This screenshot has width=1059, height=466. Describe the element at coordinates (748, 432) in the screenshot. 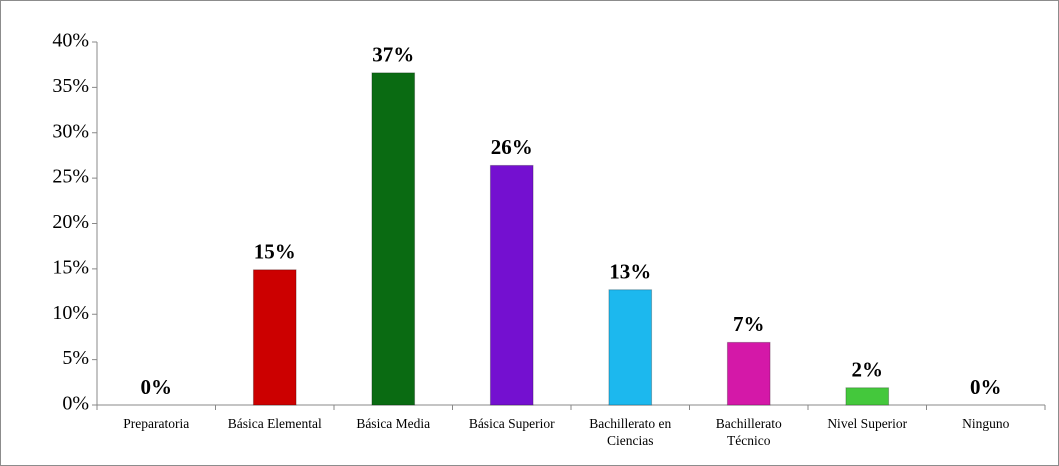

I see `x-tick-label: Bachillerato Técnico` at that location.